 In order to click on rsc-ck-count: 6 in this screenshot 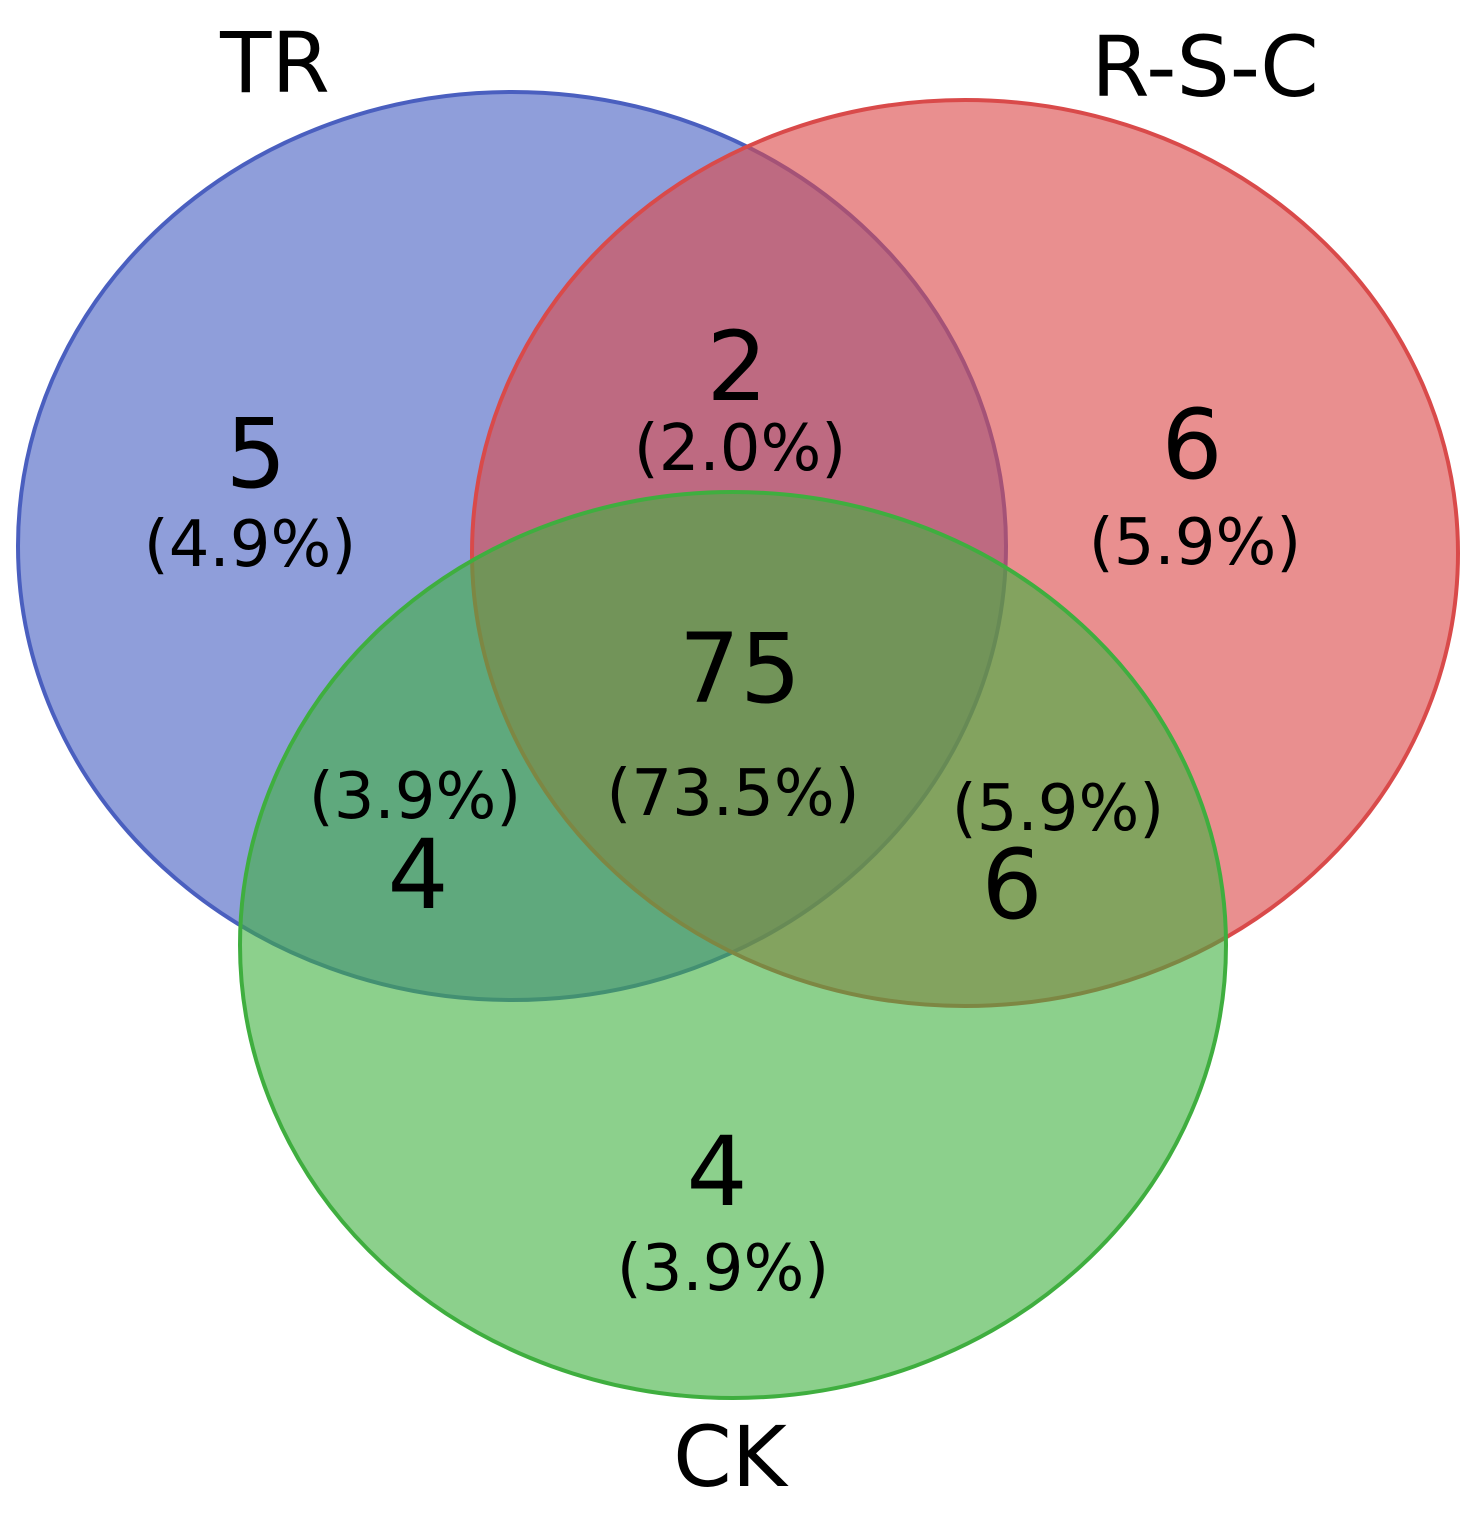, I will do `click(1011, 885)`.